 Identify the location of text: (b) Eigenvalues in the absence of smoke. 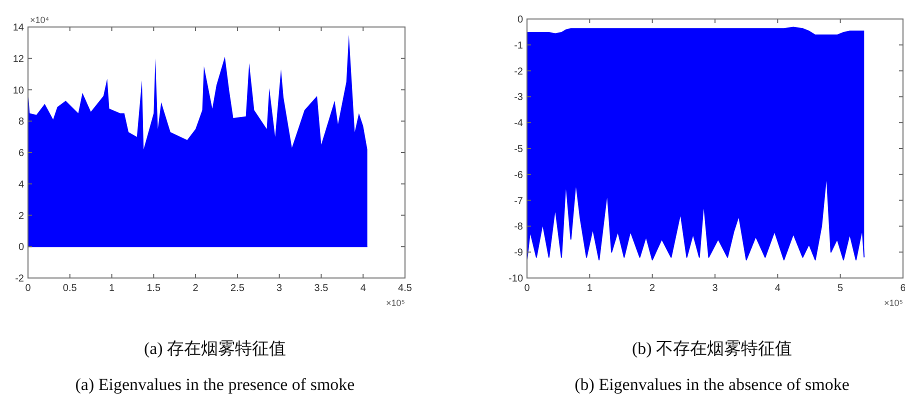
(712, 384).